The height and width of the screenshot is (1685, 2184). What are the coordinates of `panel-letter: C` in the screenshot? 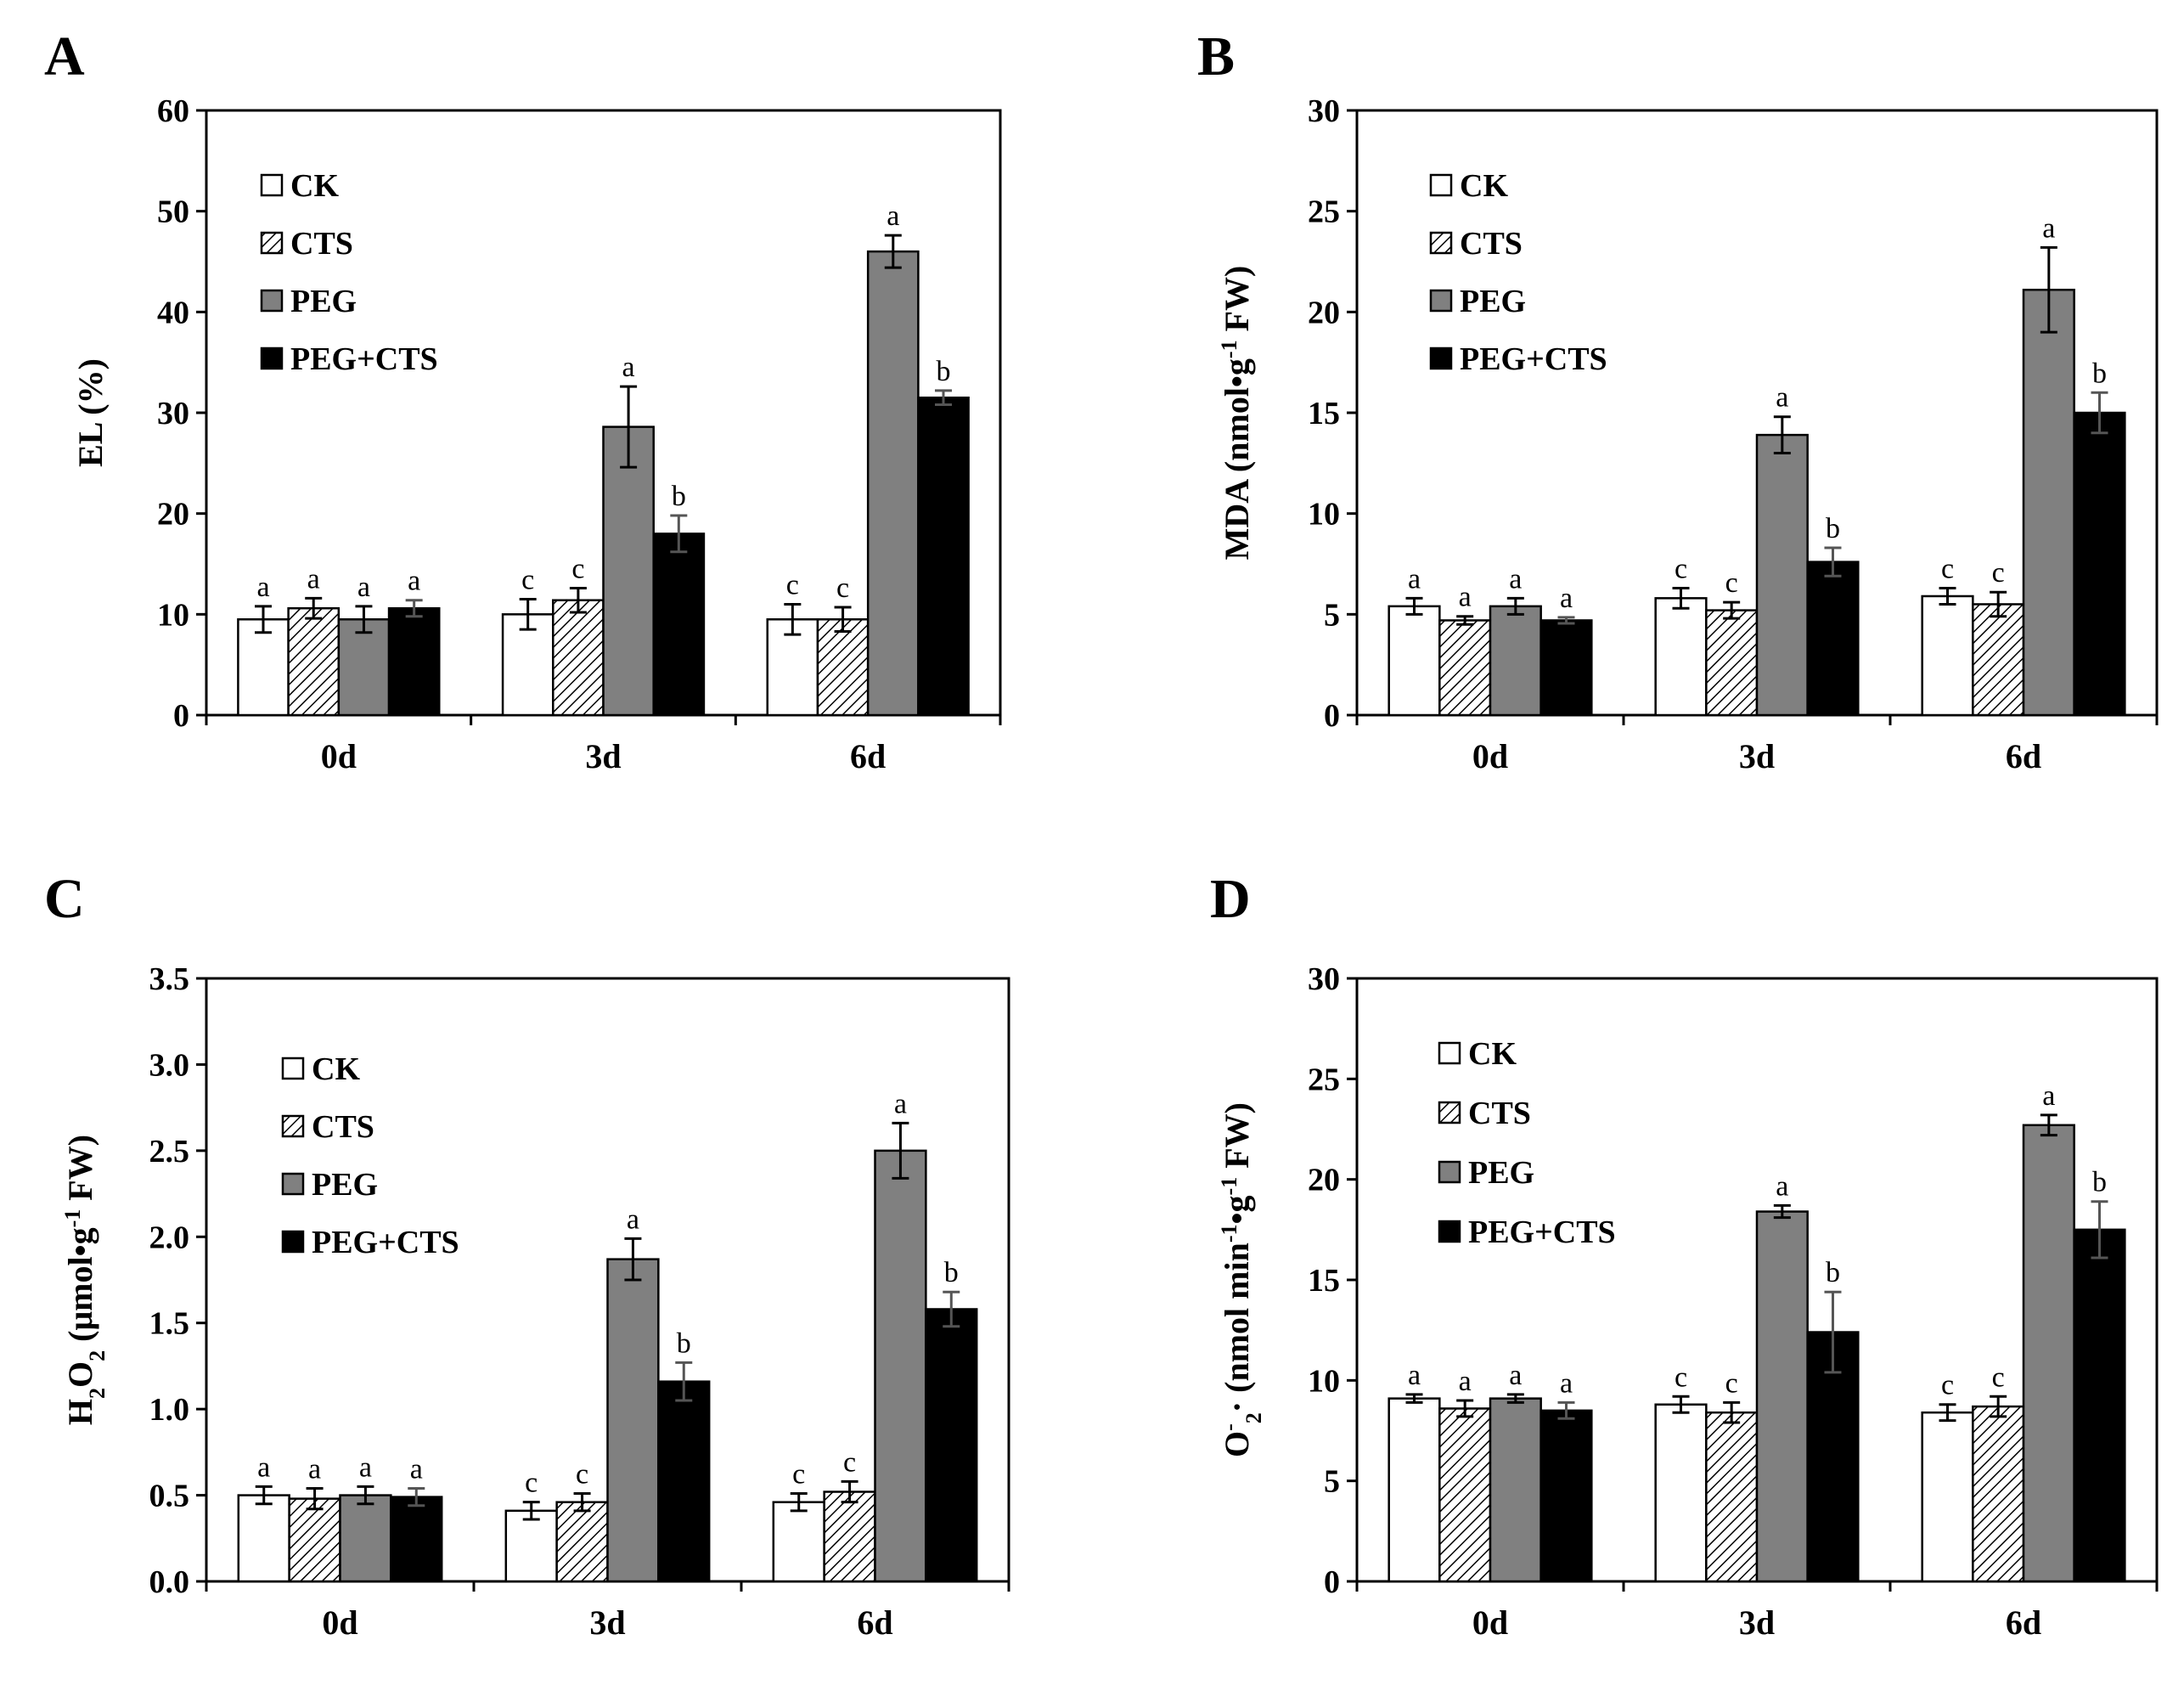 It's located at (64, 899).